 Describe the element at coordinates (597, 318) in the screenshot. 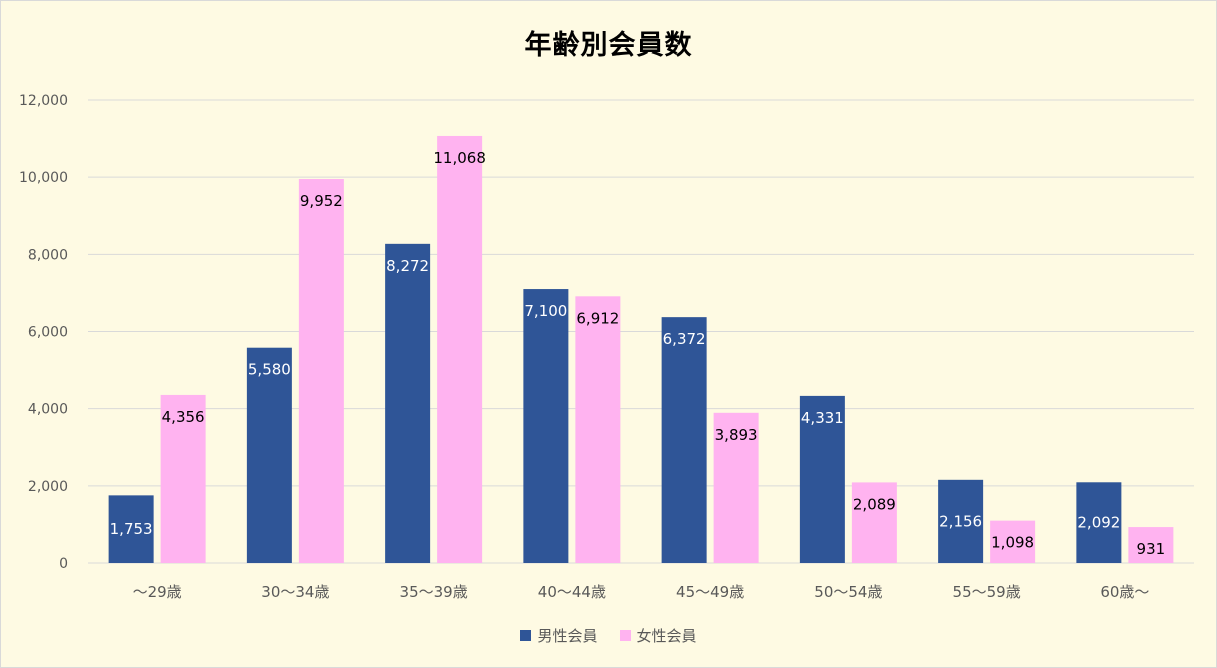

I see `data-label-female: 6,912` at that location.